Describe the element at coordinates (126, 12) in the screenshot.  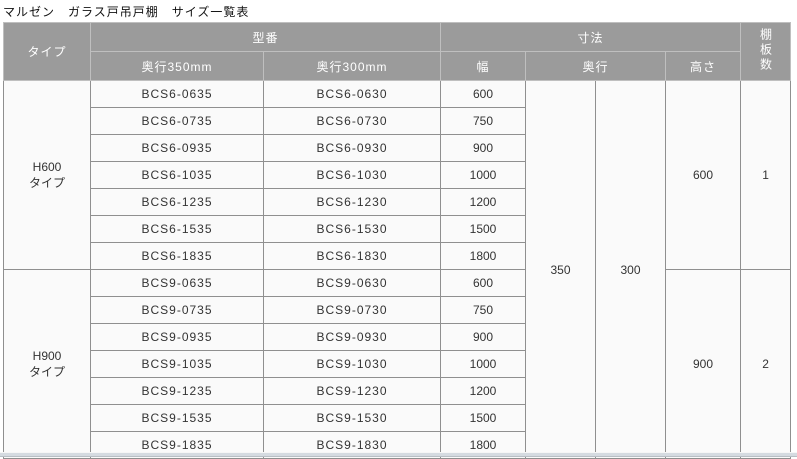
I see `page-title: マルゼン ガラス戸吊戸棚 サイズ一覧表` at that location.